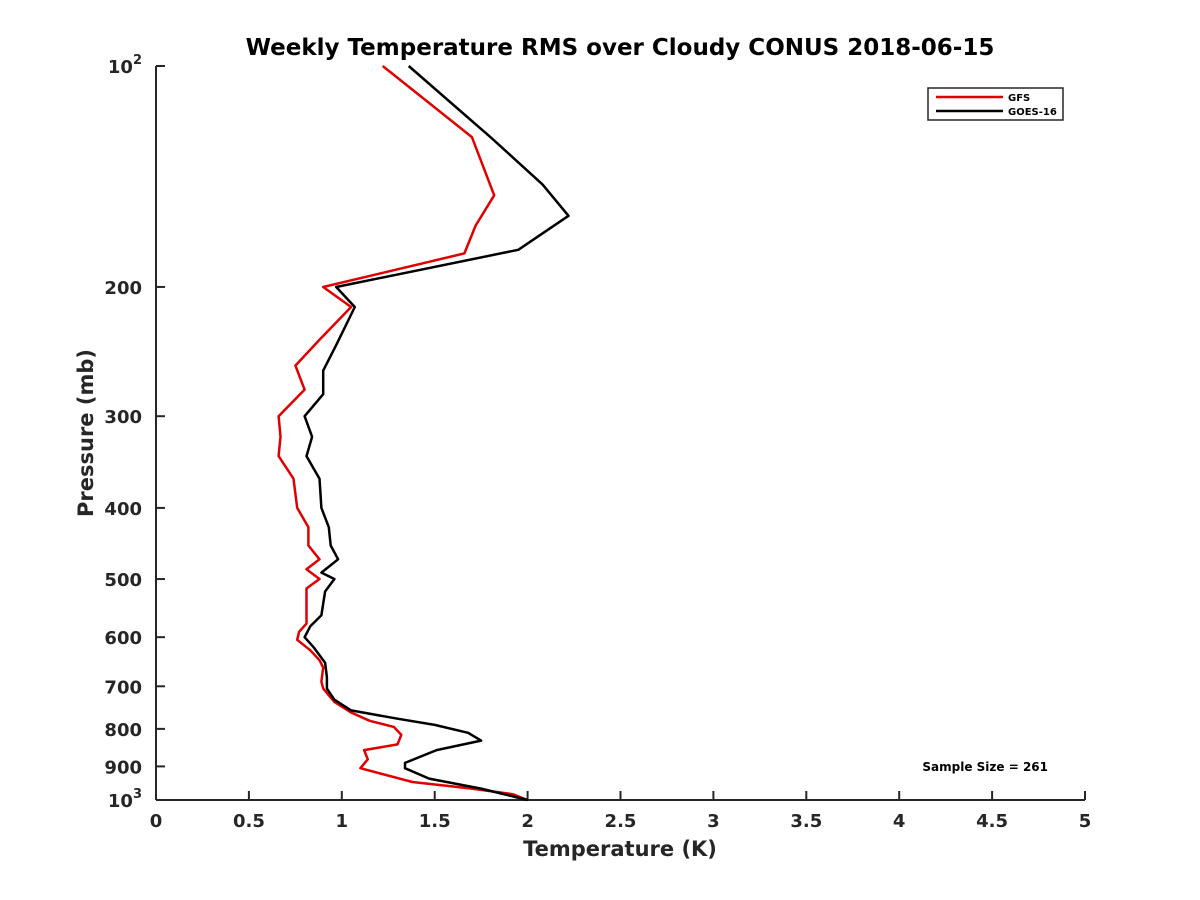 This screenshot has height=900, width=1200. Describe the element at coordinates (156, 821) in the screenshot. I see `x-tick-label: 0` at that location.